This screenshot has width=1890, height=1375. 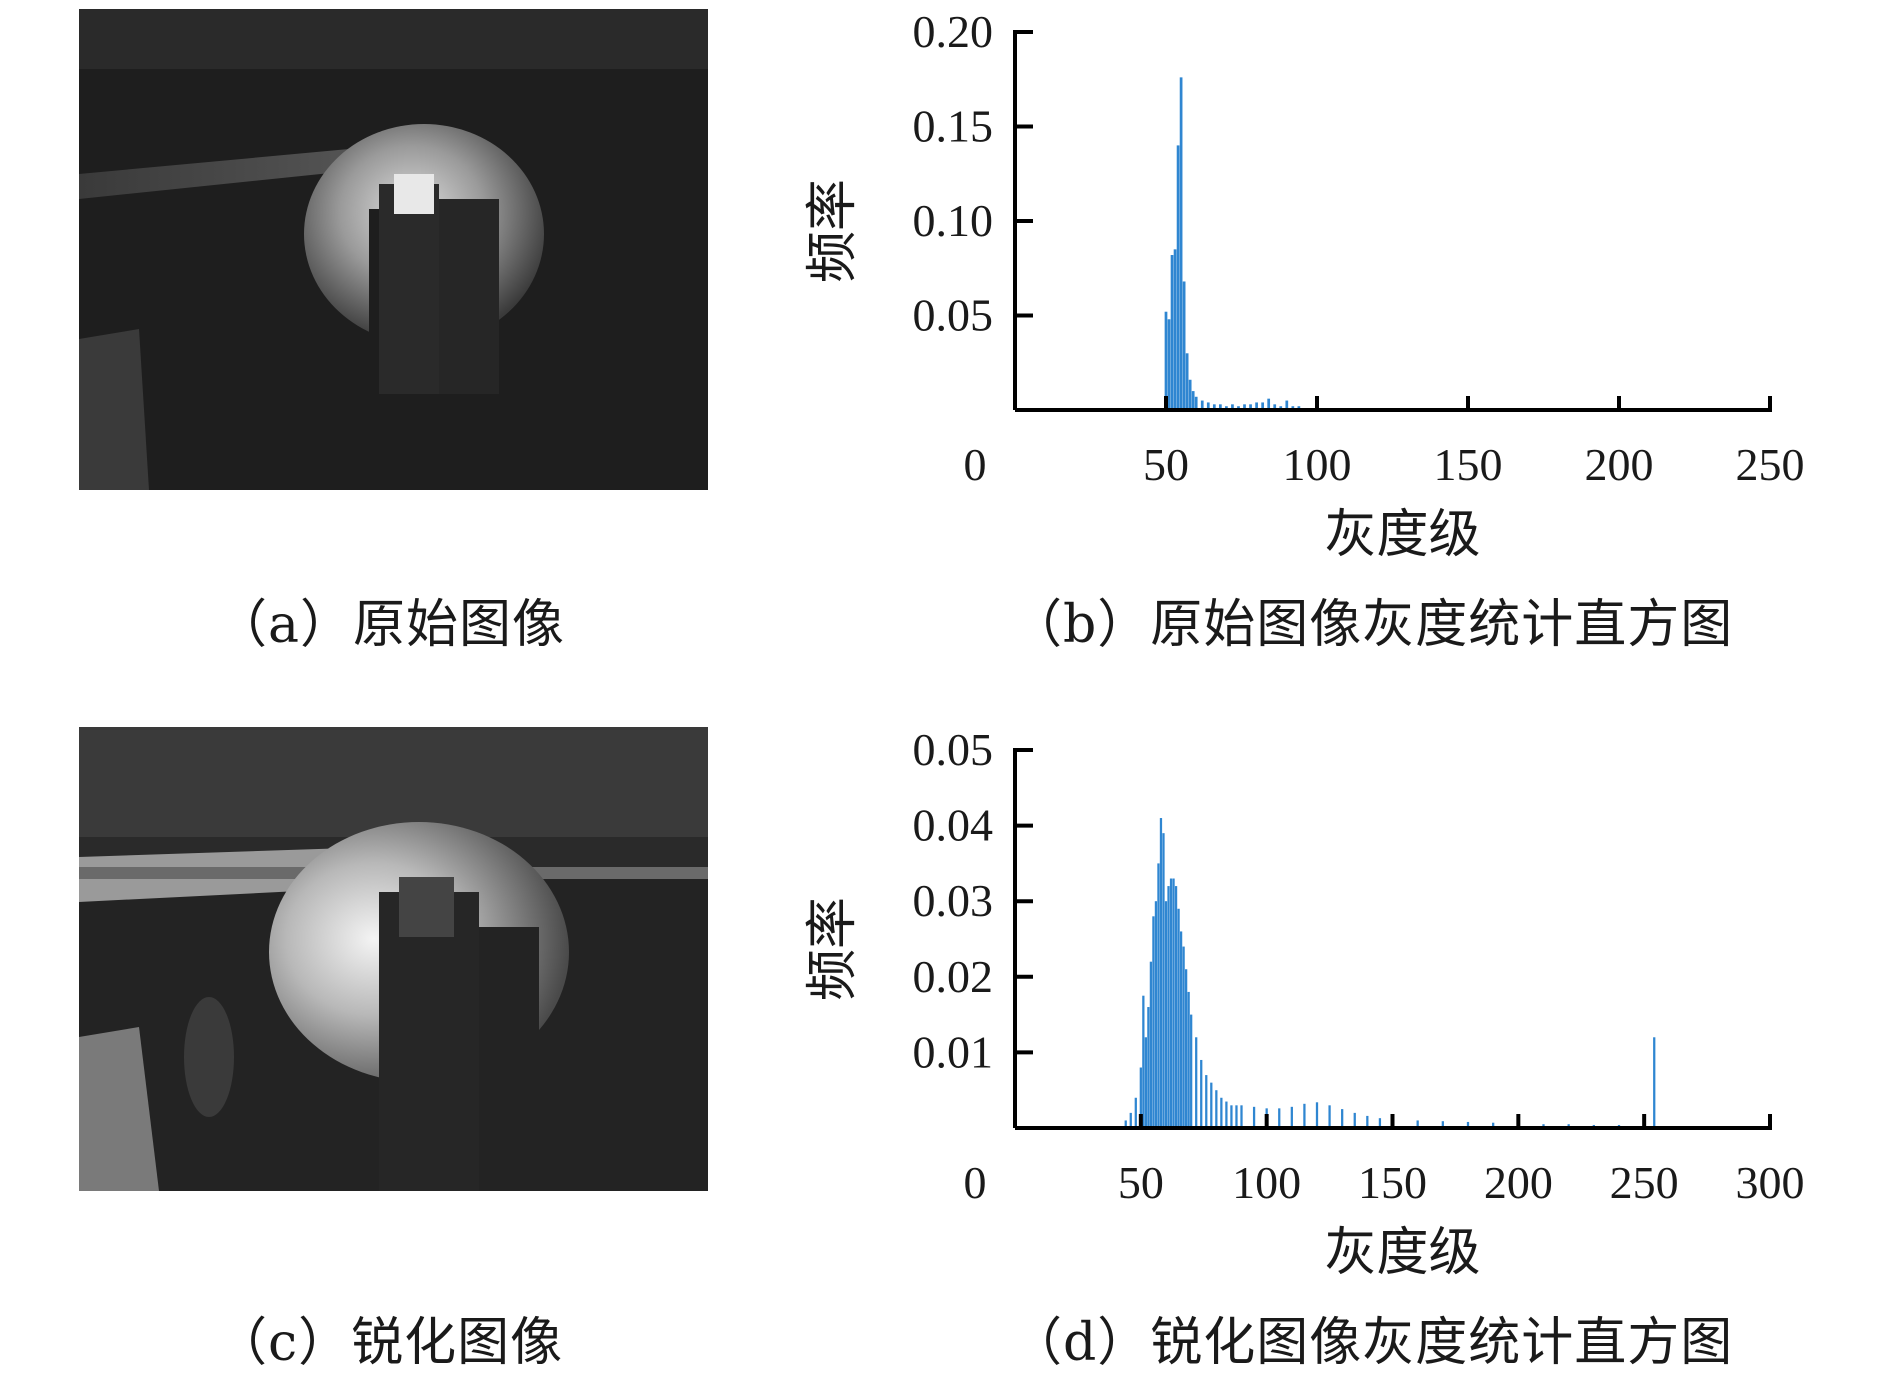 What do you see at coordinates (1518, 1182) in the screenshot?
I see `hist-d-x-tick-label: 200` at bounding box center [1518, 1182].